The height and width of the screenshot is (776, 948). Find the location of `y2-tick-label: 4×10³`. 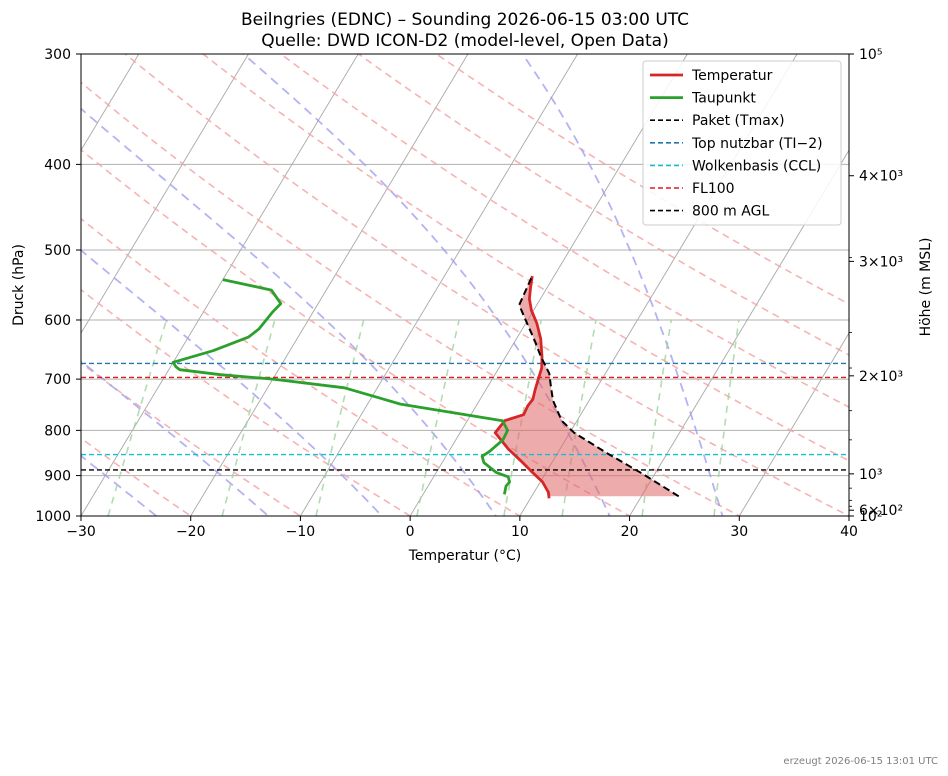

y2-tick-label: 4×10³ is located at coordinates (881, 177).